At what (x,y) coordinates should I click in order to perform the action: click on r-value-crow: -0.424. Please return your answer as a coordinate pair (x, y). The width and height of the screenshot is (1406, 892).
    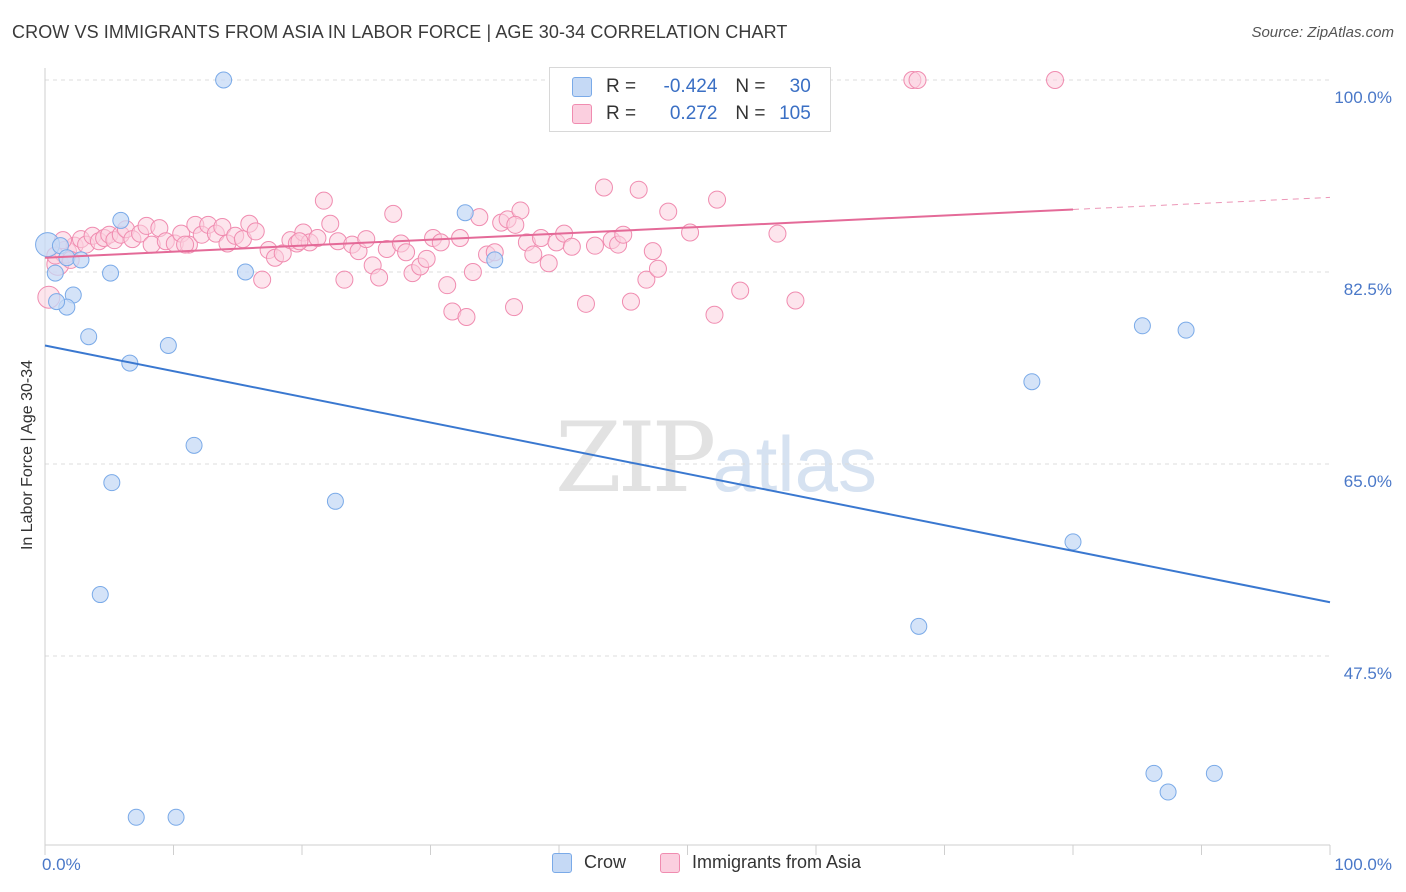
    Looking at the image, I should click on (690, 86).